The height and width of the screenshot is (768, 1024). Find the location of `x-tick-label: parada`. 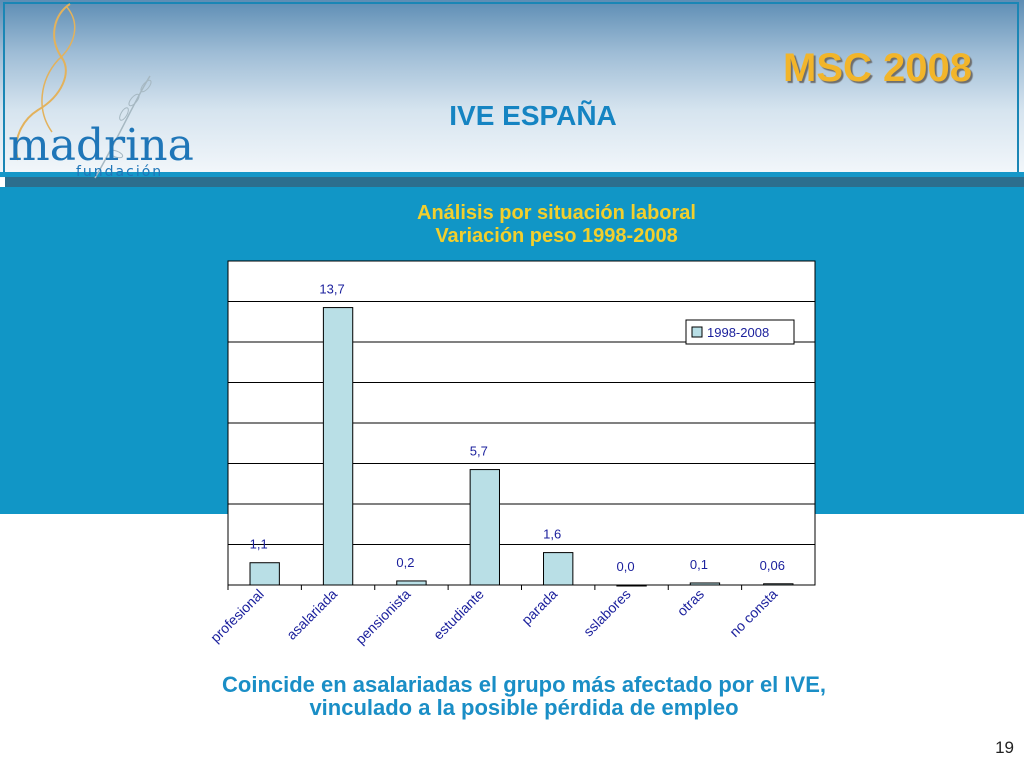

x-tick-label: parada is located at coordinates (539, 607).